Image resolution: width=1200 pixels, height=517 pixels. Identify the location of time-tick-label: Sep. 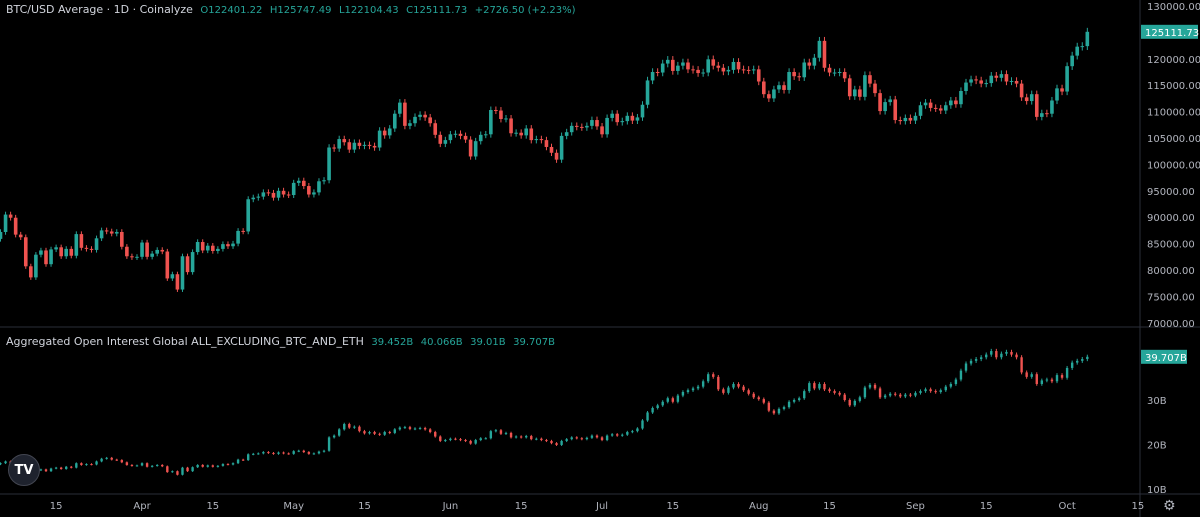
(915, 506).